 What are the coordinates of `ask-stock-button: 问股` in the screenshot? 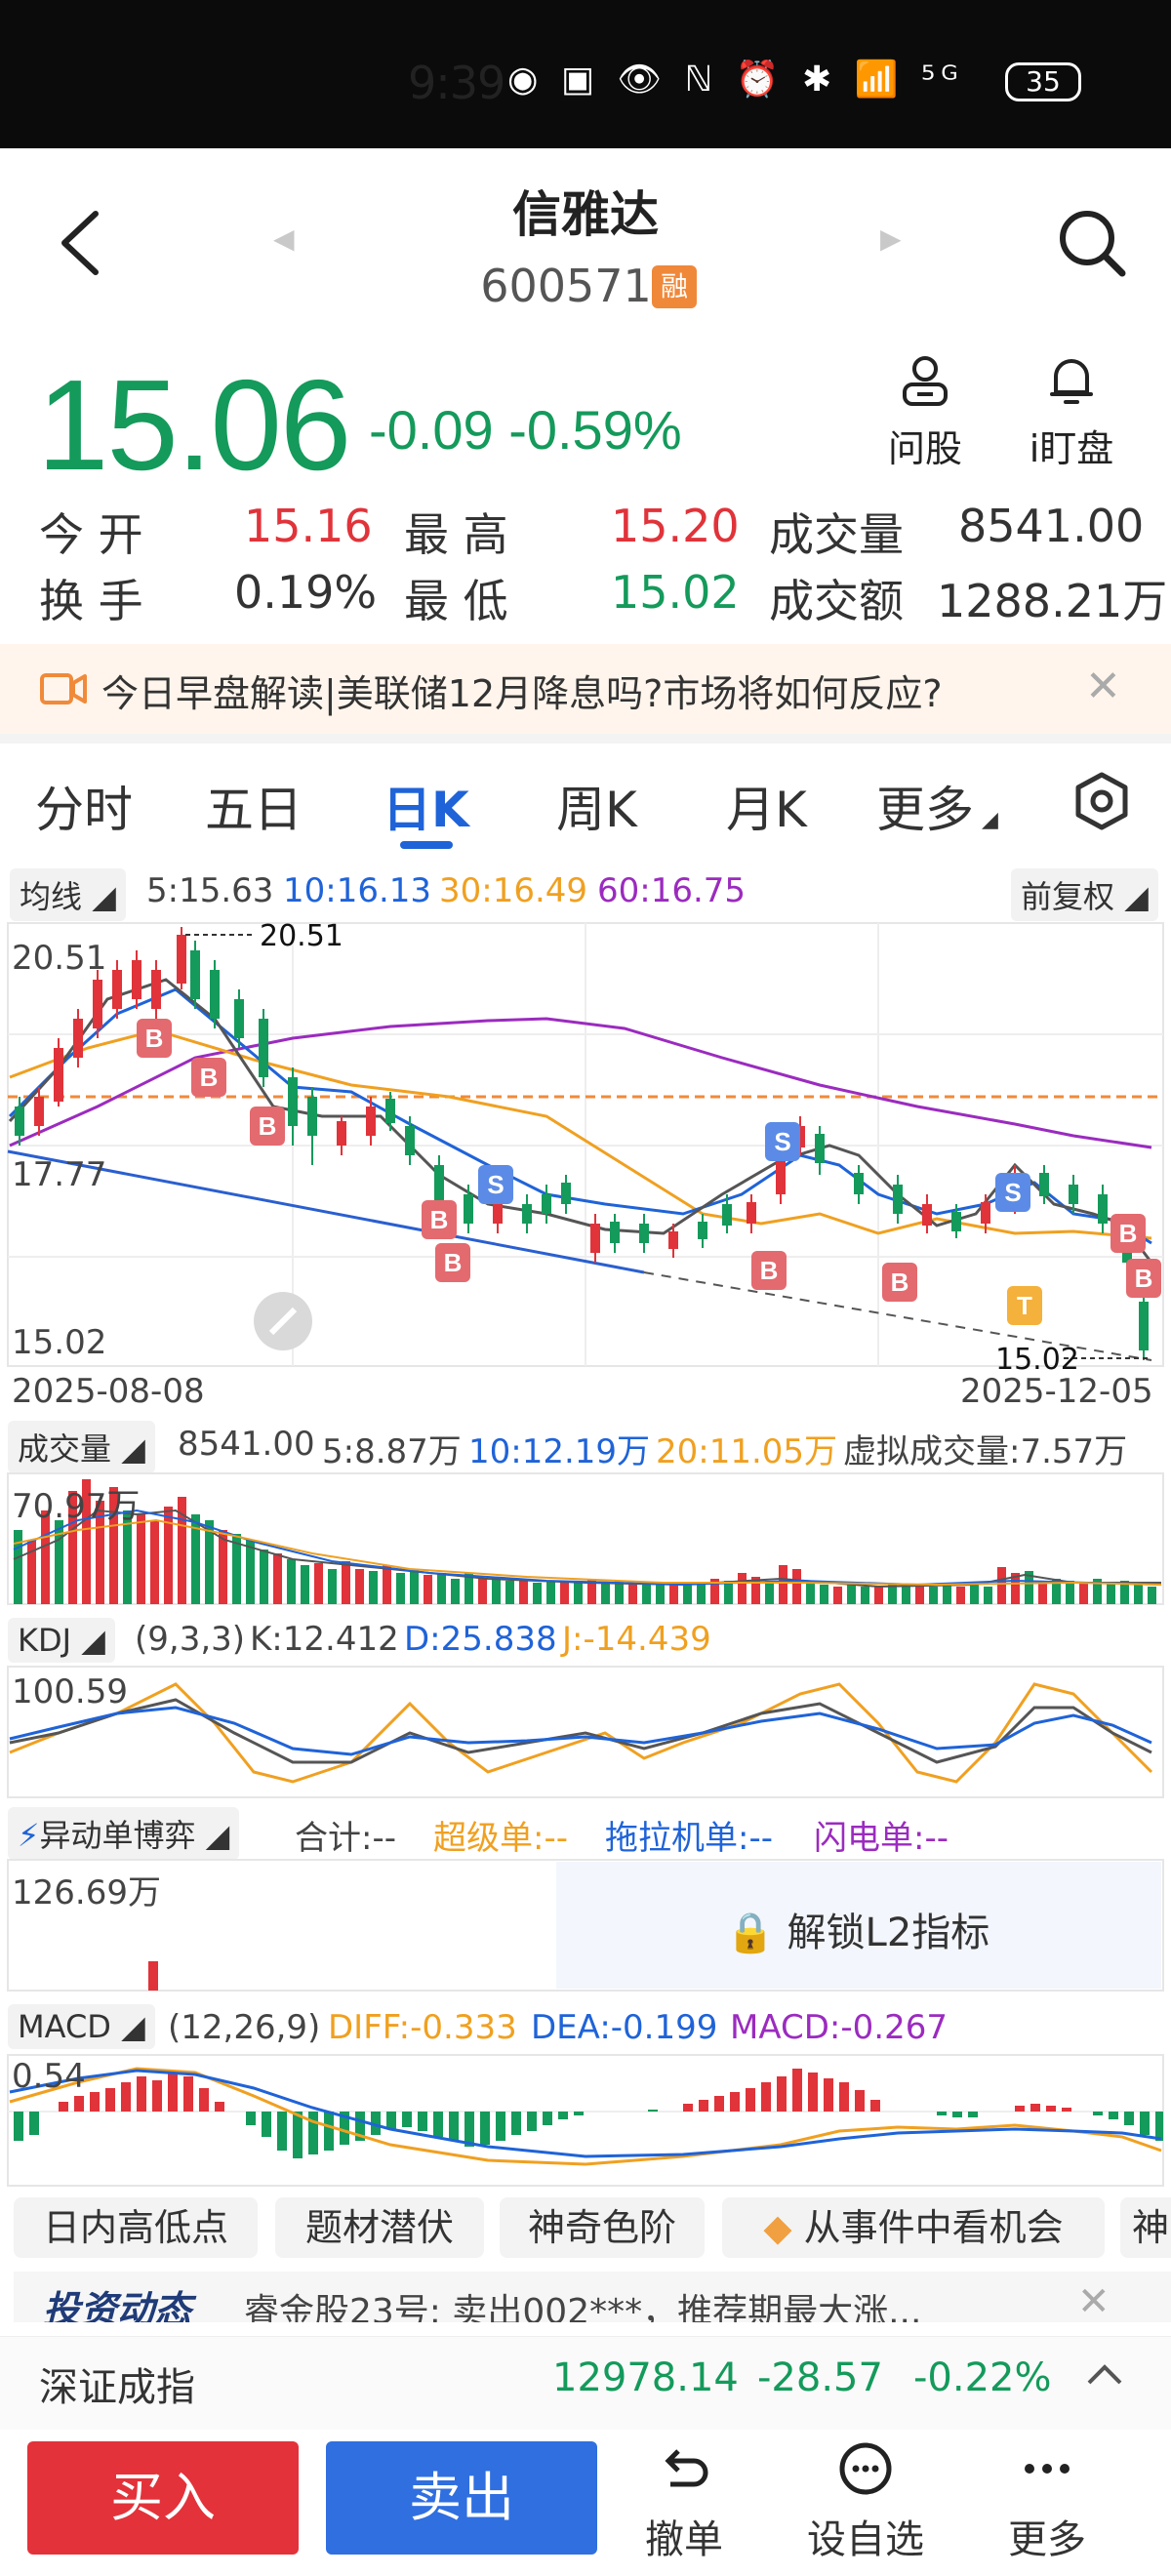 It's located at (925, 411).